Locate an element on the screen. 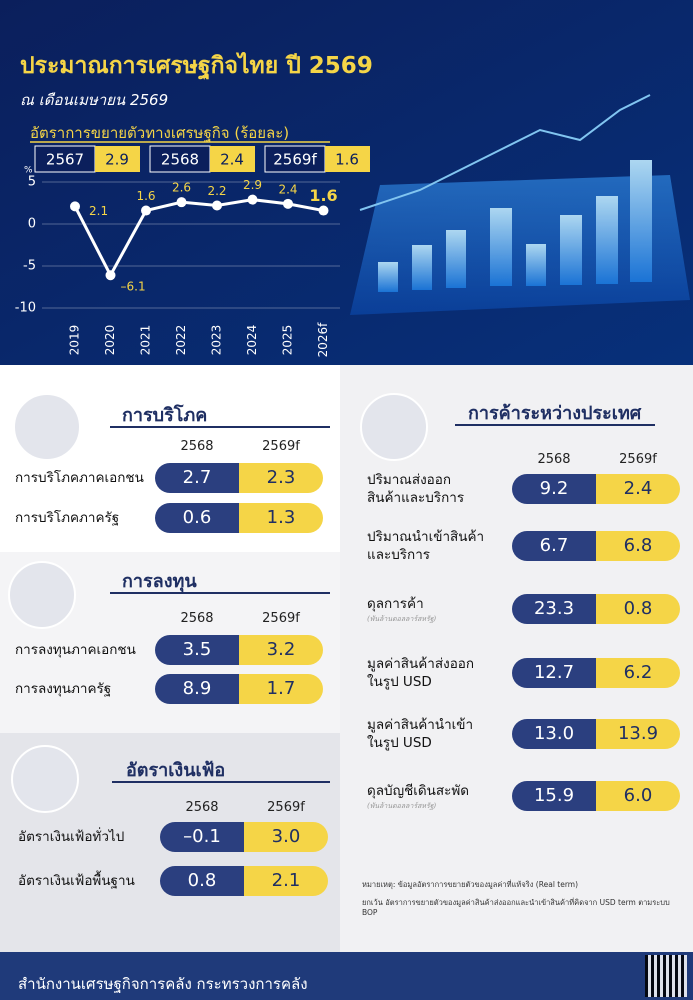 The height and width of the screenshot is (1000, 693). section-title: อัตราเงินเฟ้อ is located at coordinates (176, 770).